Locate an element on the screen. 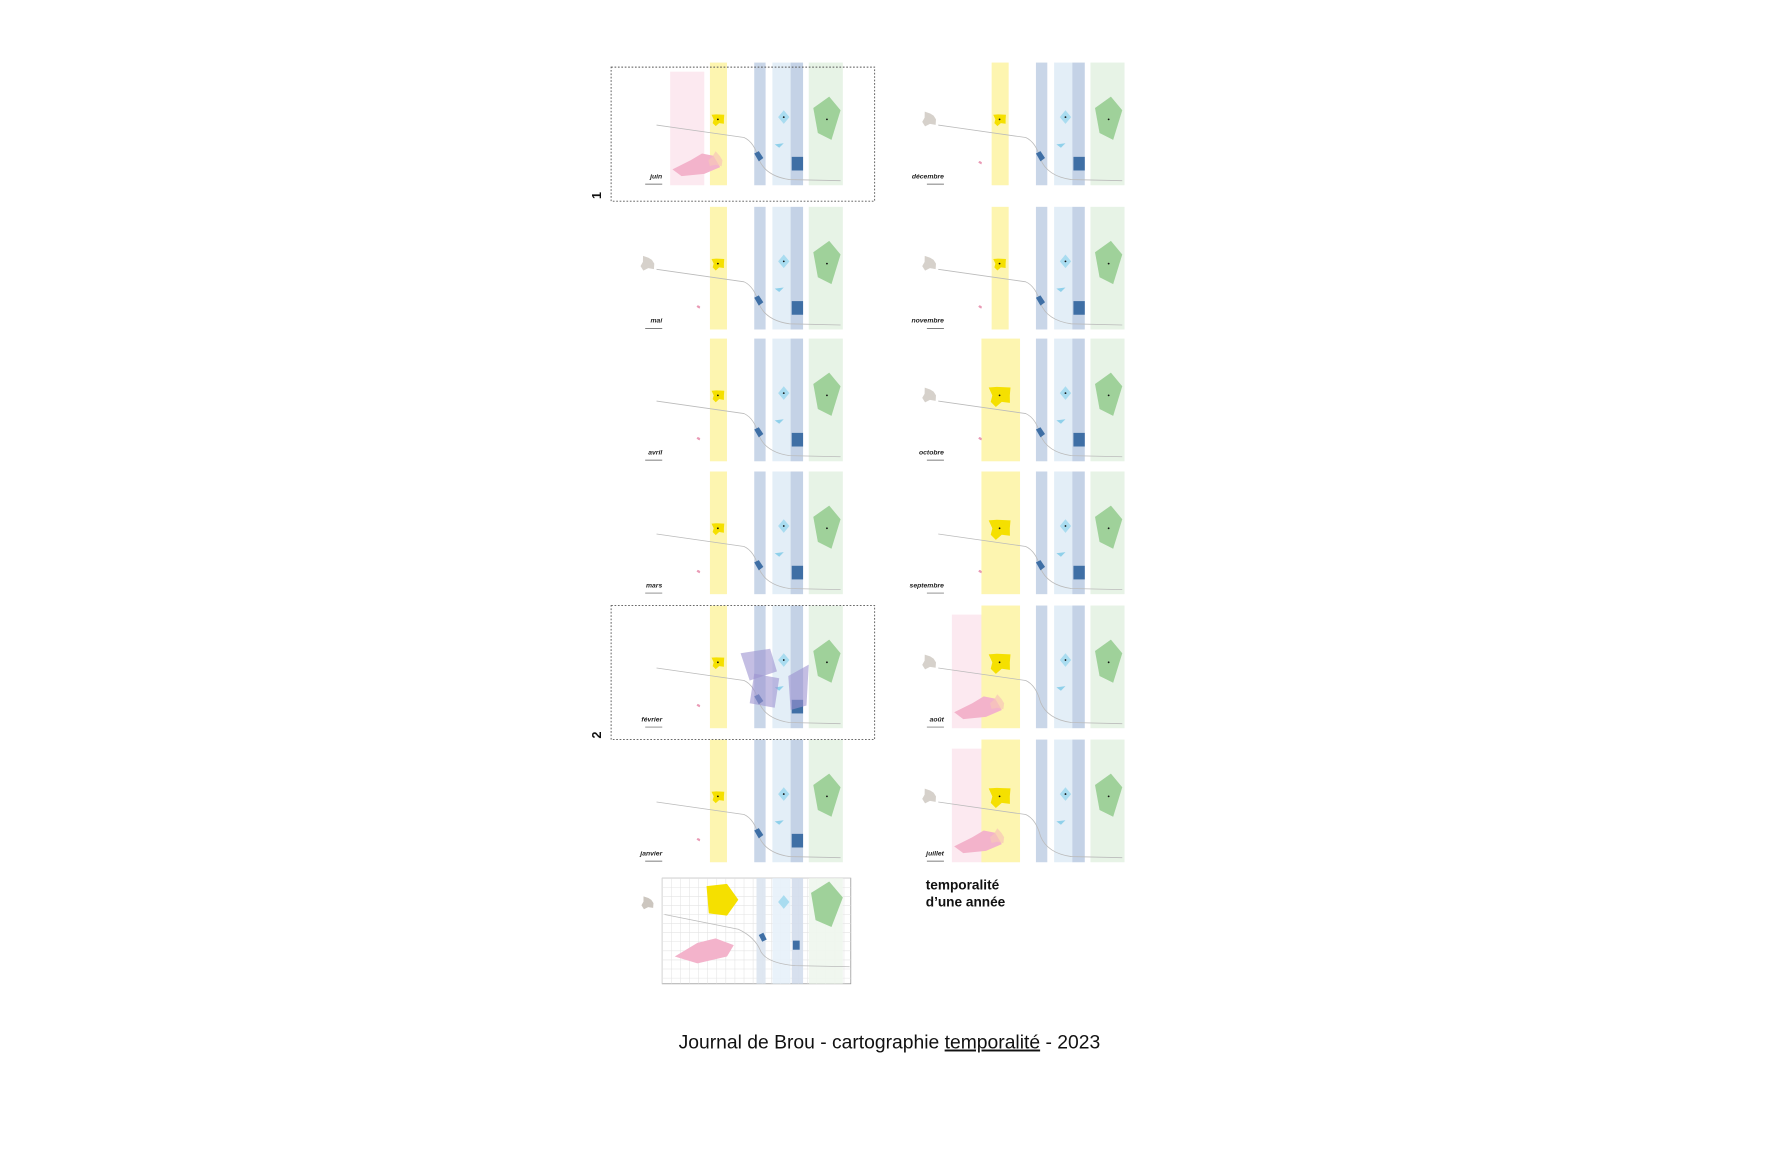 This screenshot has height=1152, width=1772. panel: octobre is located at coordinates (1022, 400).